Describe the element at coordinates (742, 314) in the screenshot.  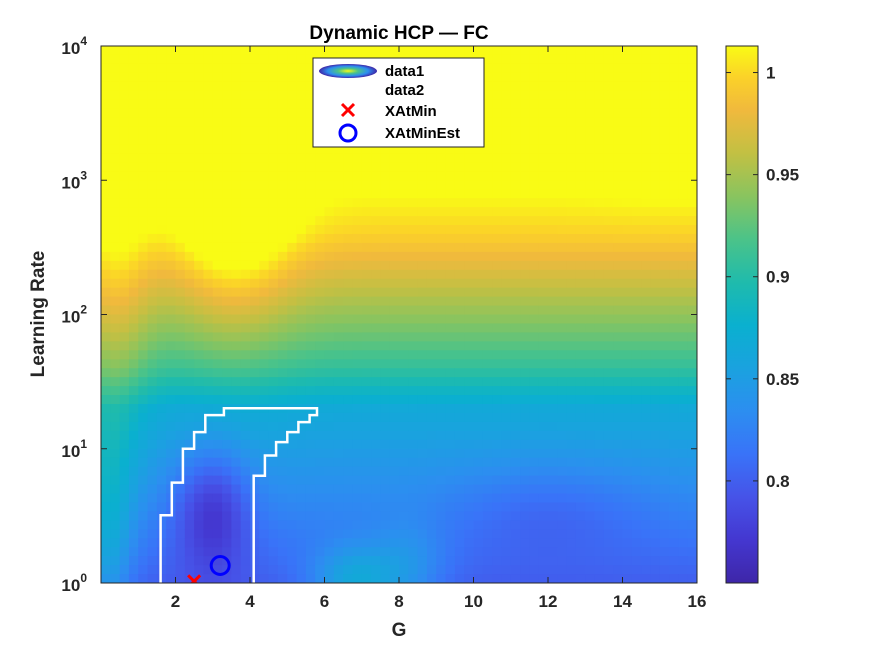
I see `colorbar-scale` at that location.